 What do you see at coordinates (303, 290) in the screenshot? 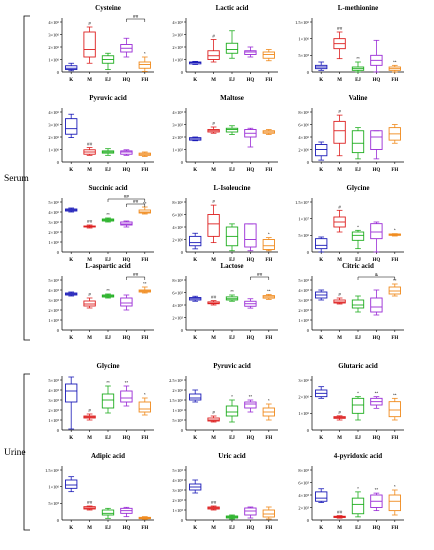
I see `y-tick-label: 4×10⁵` at bounding box center [303, 290].